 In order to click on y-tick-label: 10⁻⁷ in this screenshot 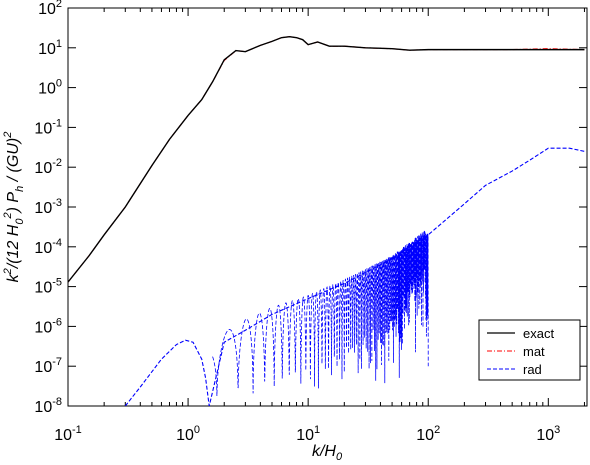, I will do `click(48, 366)`.